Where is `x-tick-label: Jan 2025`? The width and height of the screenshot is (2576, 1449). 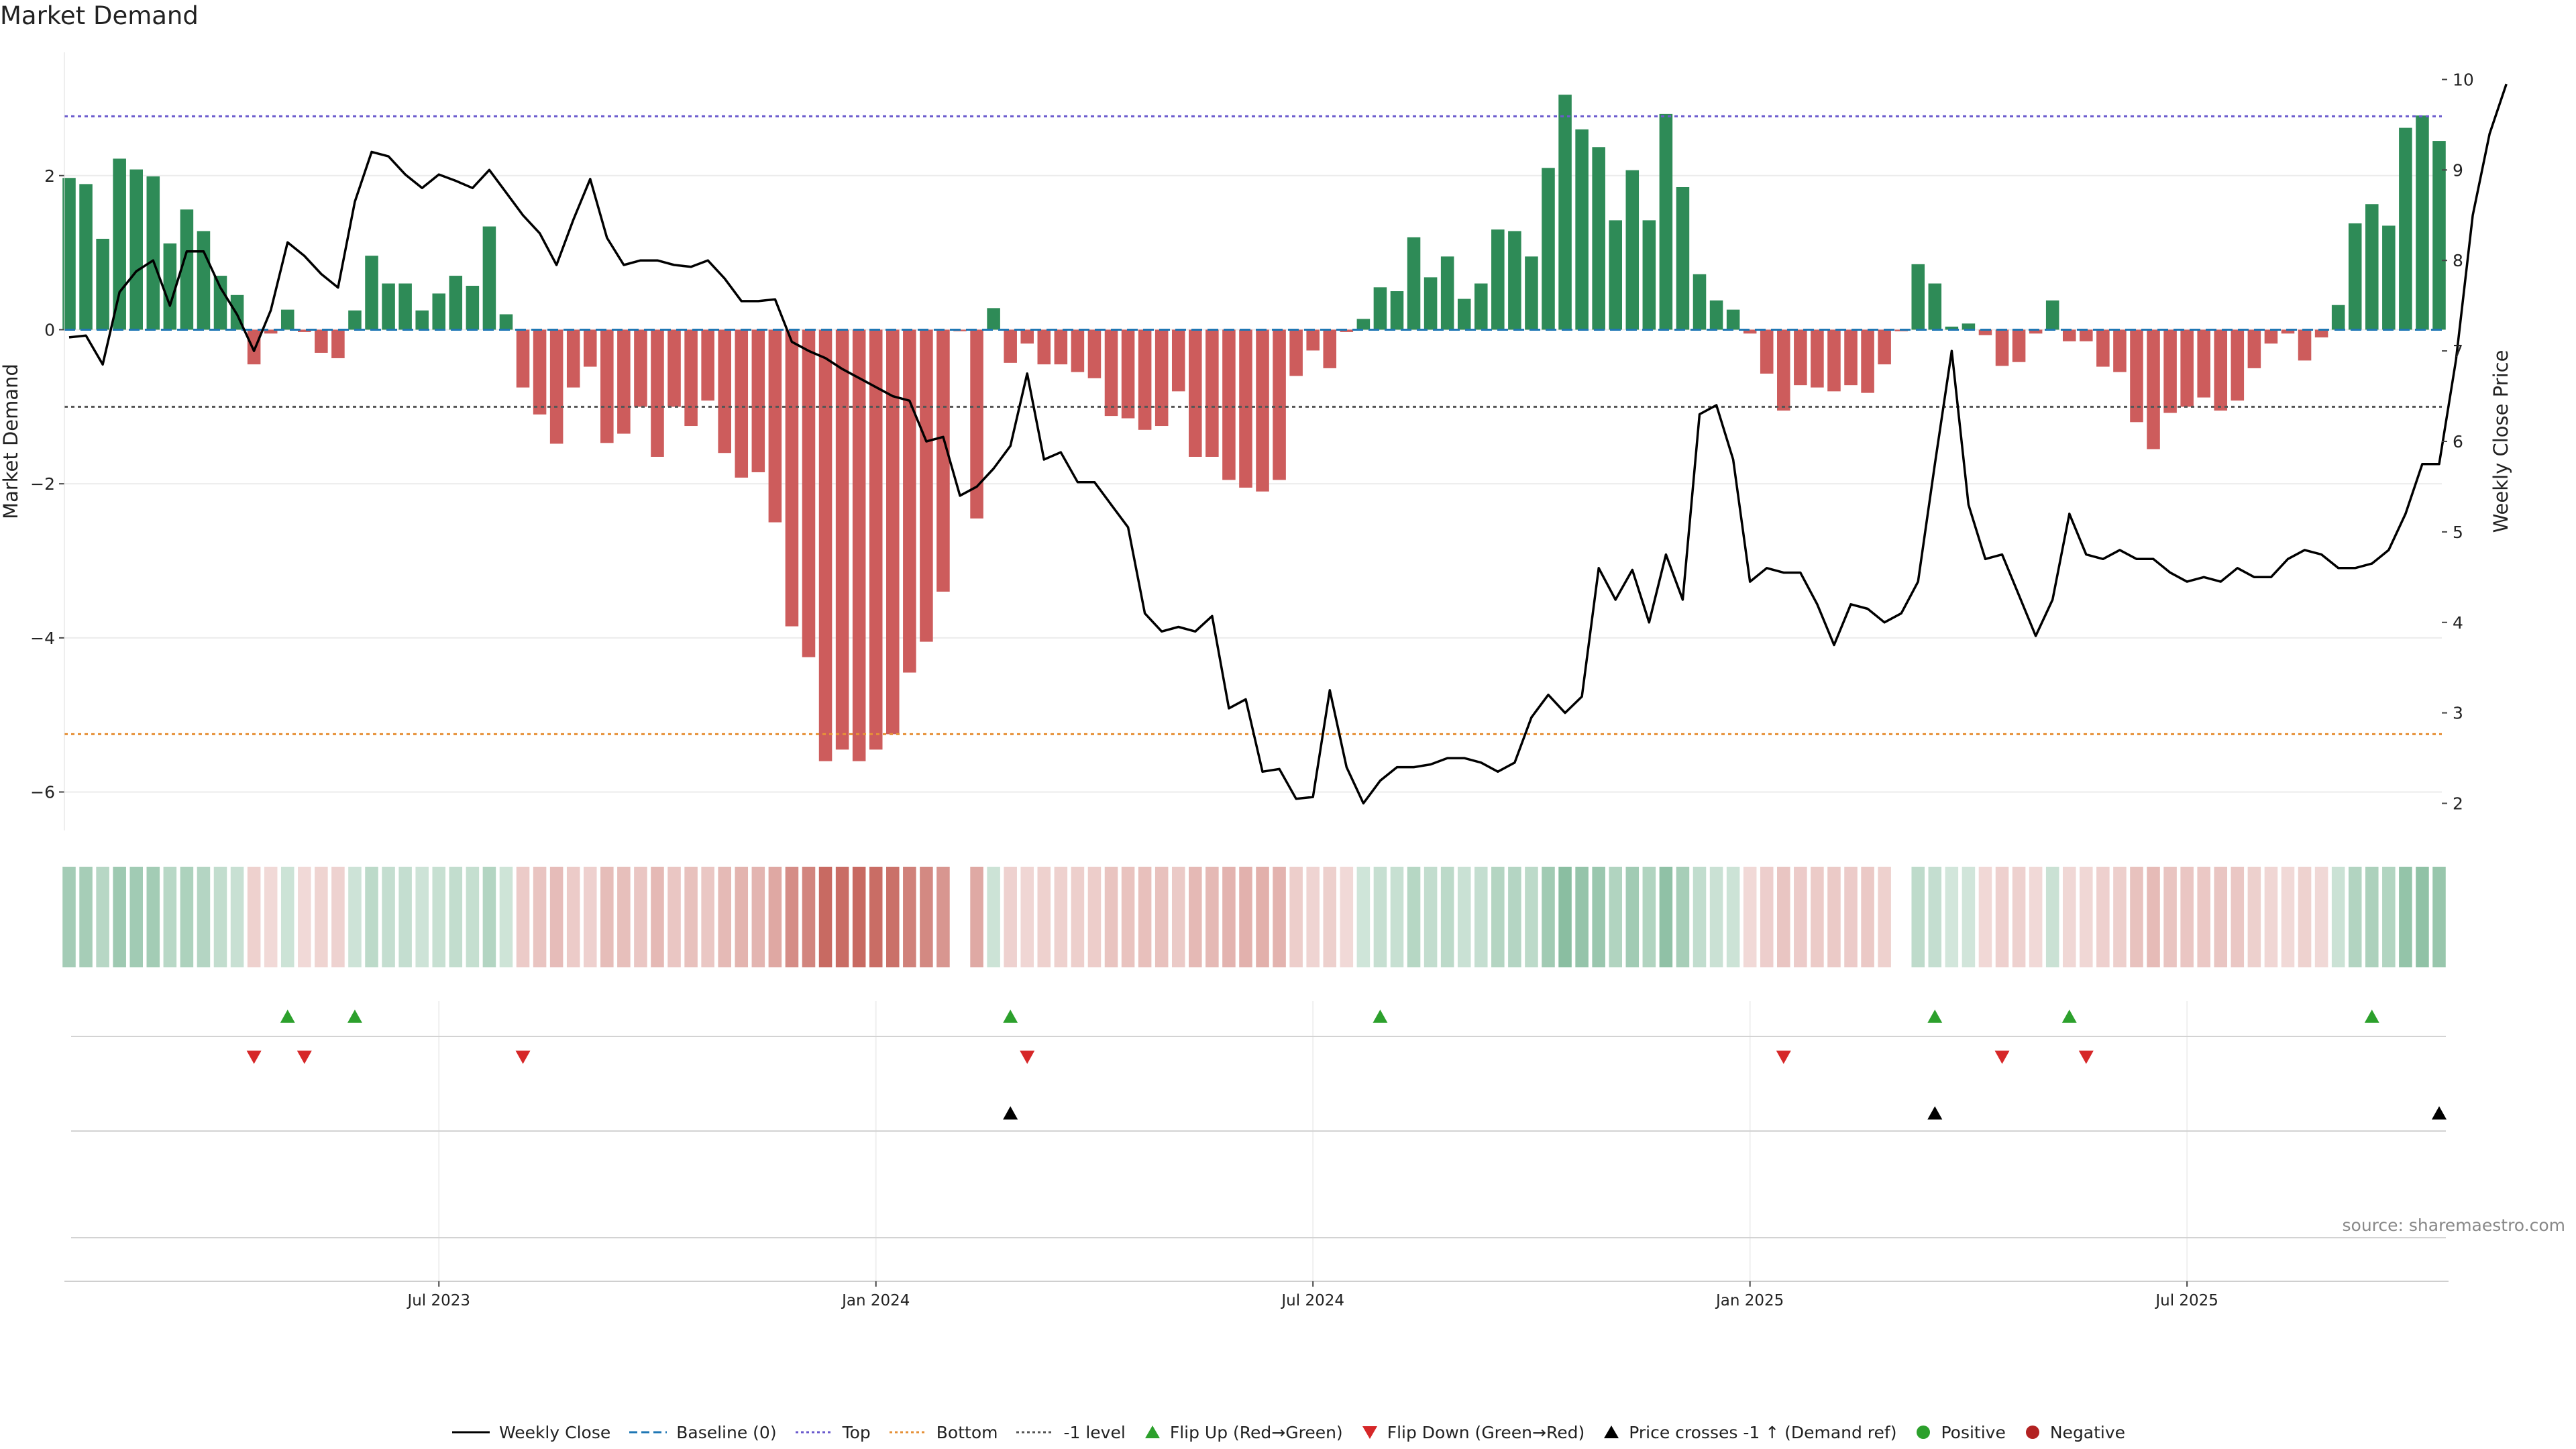 x-tick-label: Jan 2025 is located at coordinates (1749, 1300).